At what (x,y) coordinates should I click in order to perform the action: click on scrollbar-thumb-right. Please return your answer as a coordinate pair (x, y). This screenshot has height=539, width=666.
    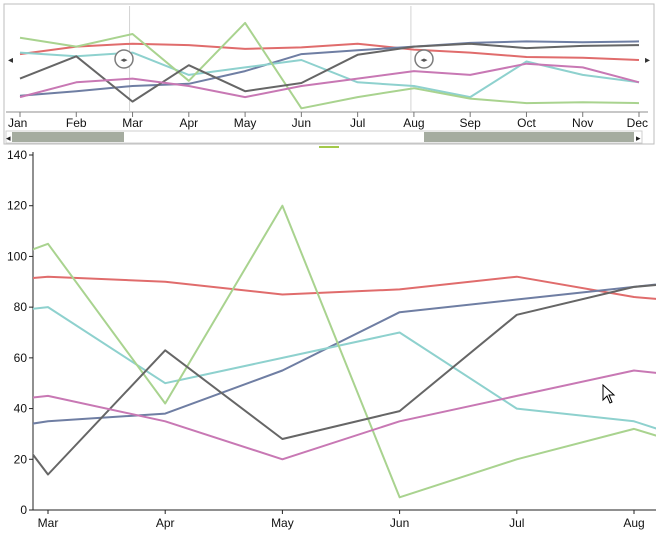
    Looking at the image, I should click on (529, 137).